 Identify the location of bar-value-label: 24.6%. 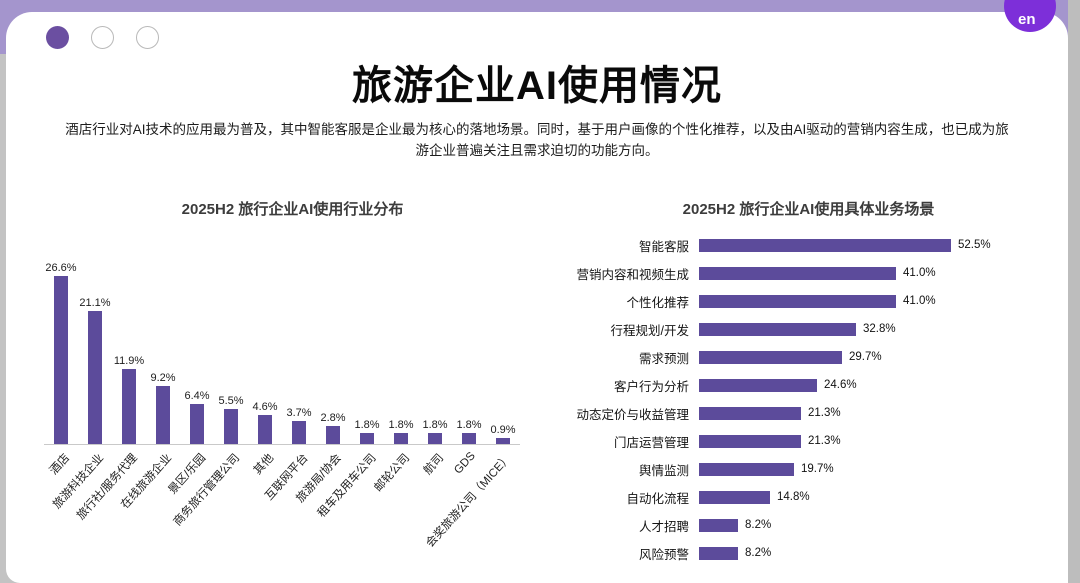
(840, 385).